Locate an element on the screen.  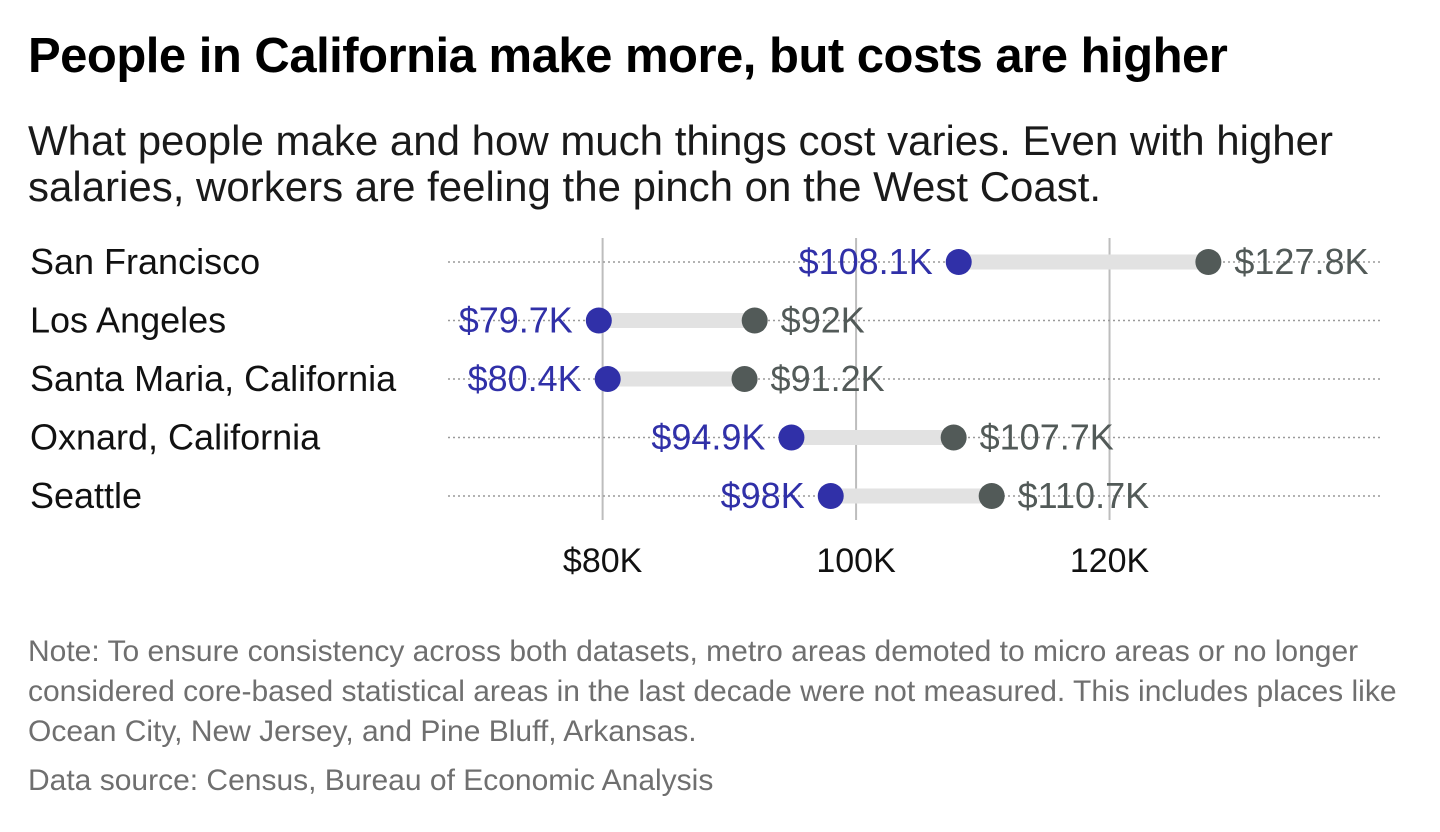
high-value-label-3: $107.7K is located at coordinates (1047, 437).